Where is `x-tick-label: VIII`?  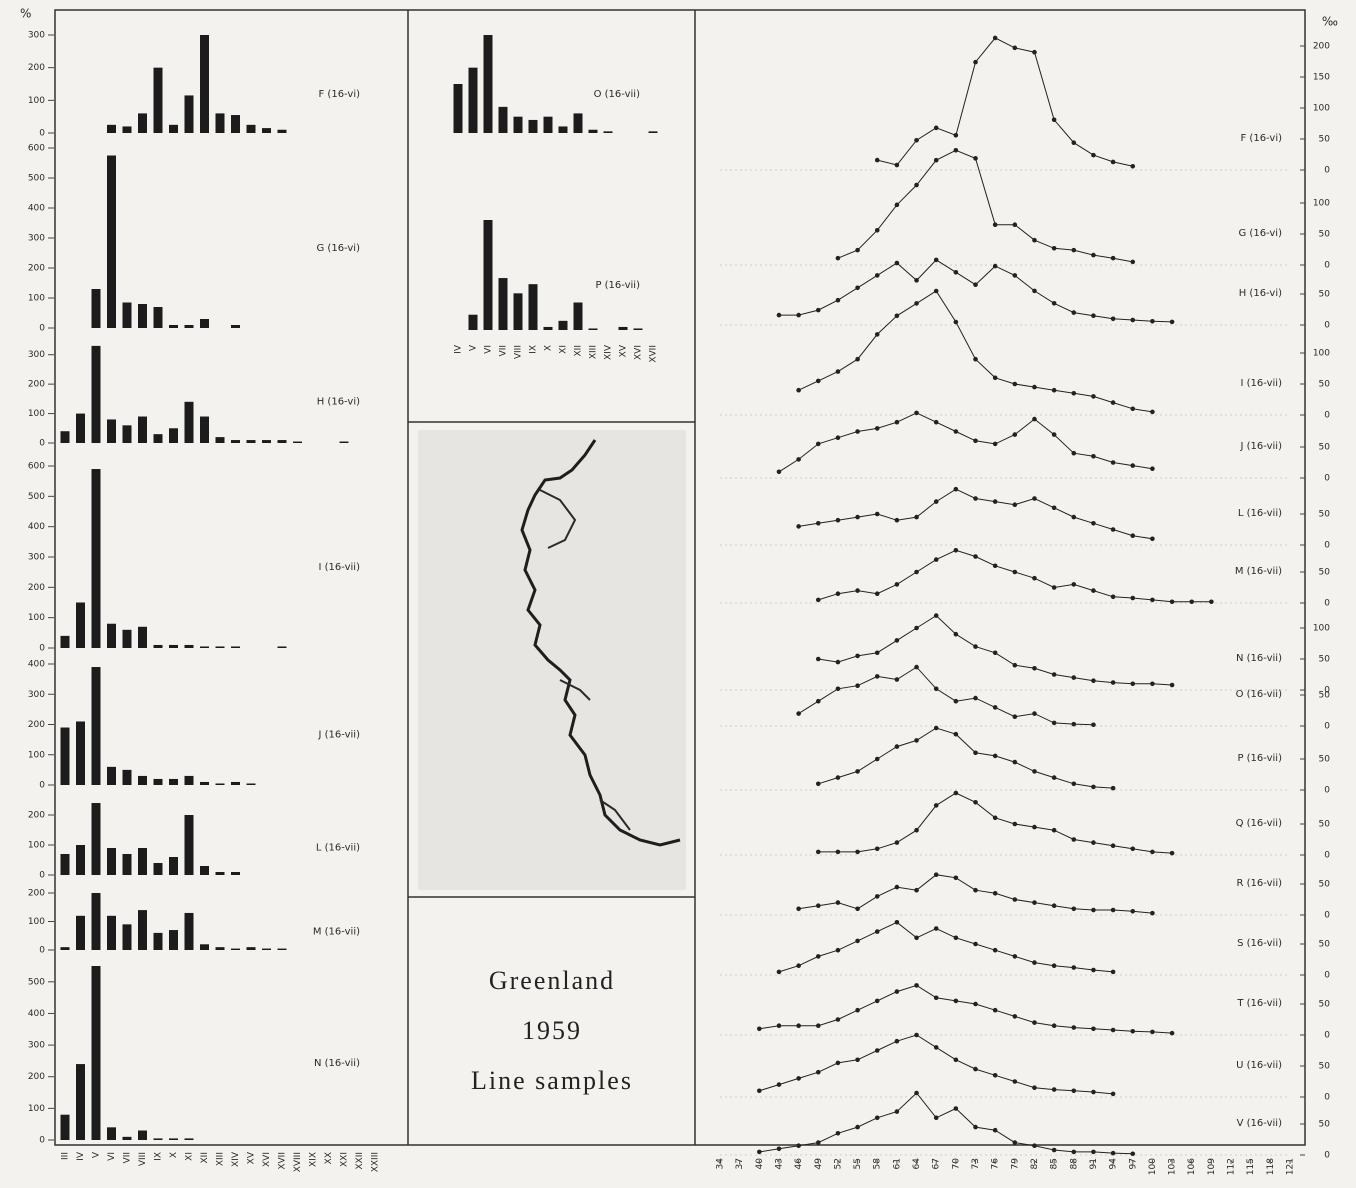 x-tick-label: VIII is located at coordinates (143, 1159).